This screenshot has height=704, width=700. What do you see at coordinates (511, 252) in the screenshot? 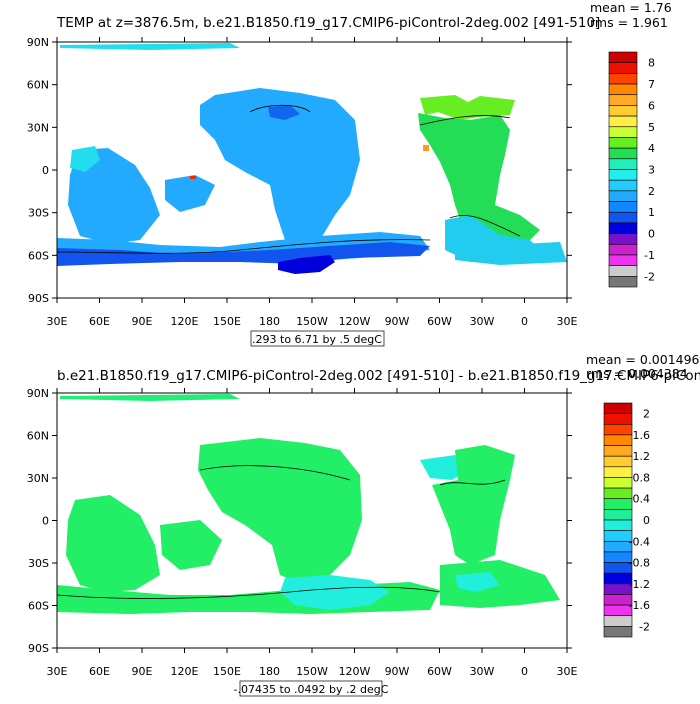
I see `p1-weddell` at bounding box center [511, 252].